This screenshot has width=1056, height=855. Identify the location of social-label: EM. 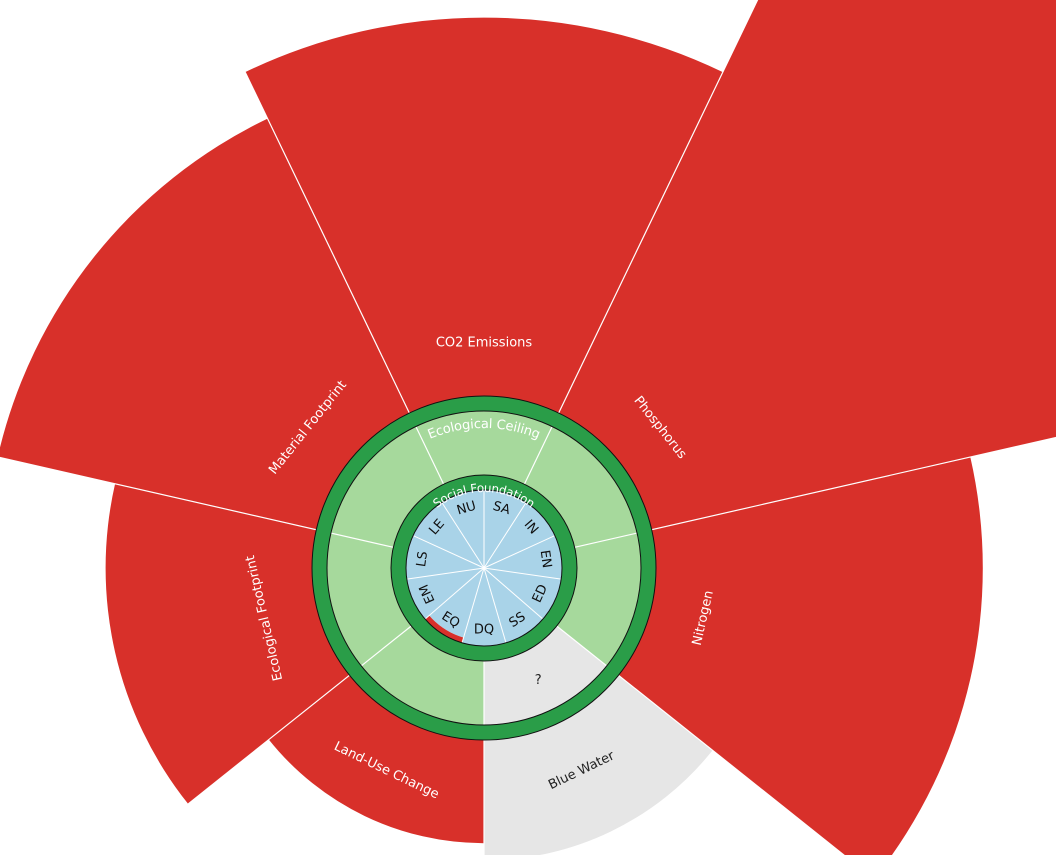
(428, 594).